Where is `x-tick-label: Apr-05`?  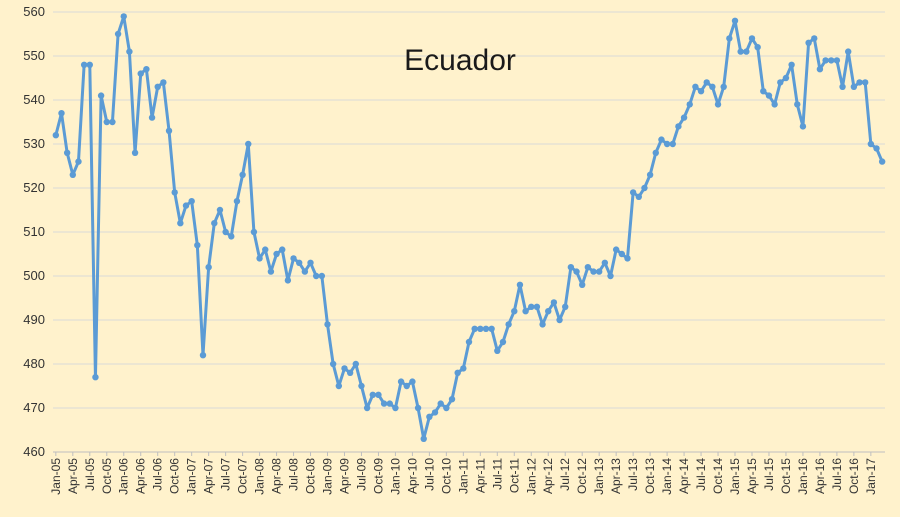
x-tick-label: Apr-05 is located at coordinates (73, 476).